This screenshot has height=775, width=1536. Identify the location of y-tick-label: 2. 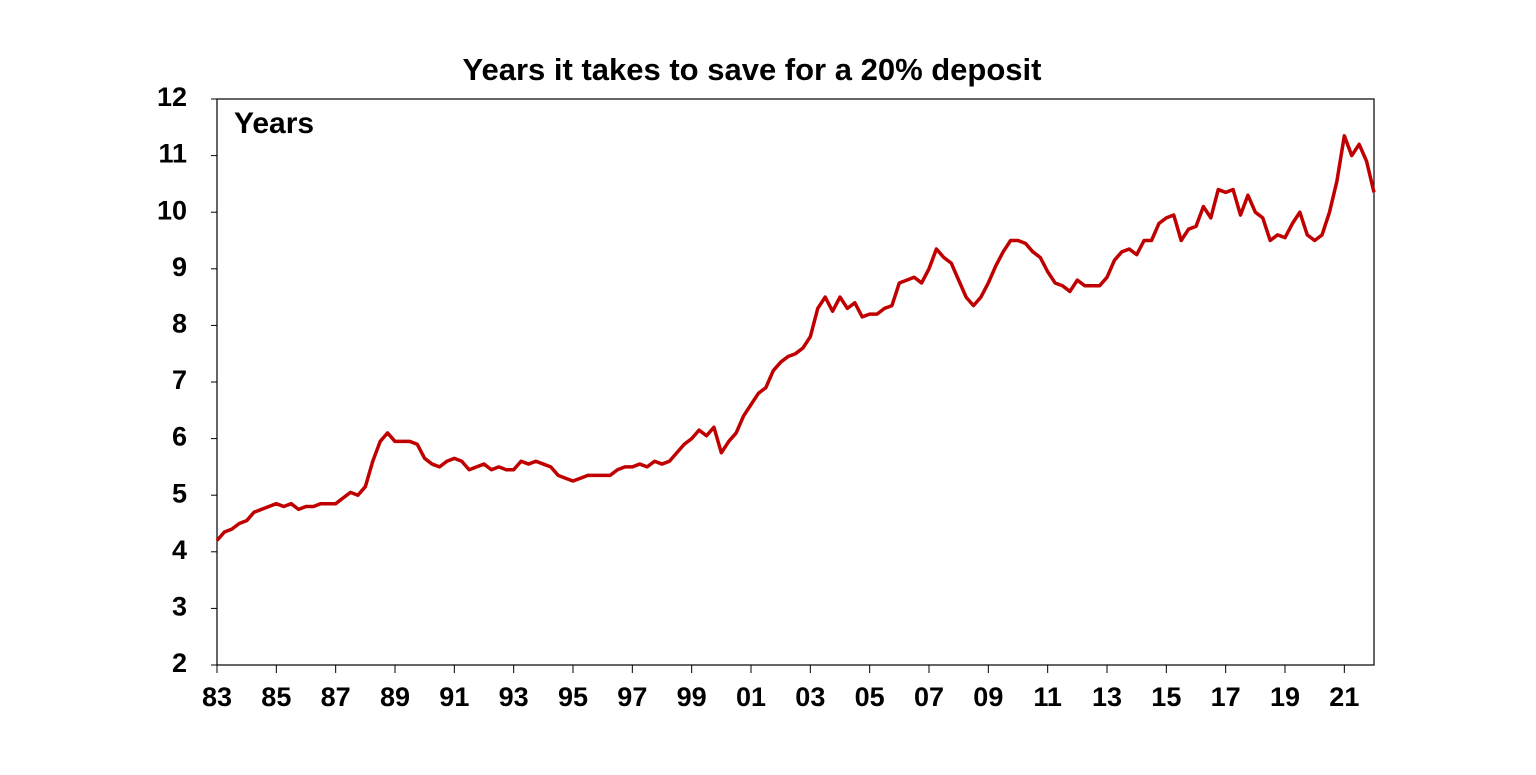
(179, 663).